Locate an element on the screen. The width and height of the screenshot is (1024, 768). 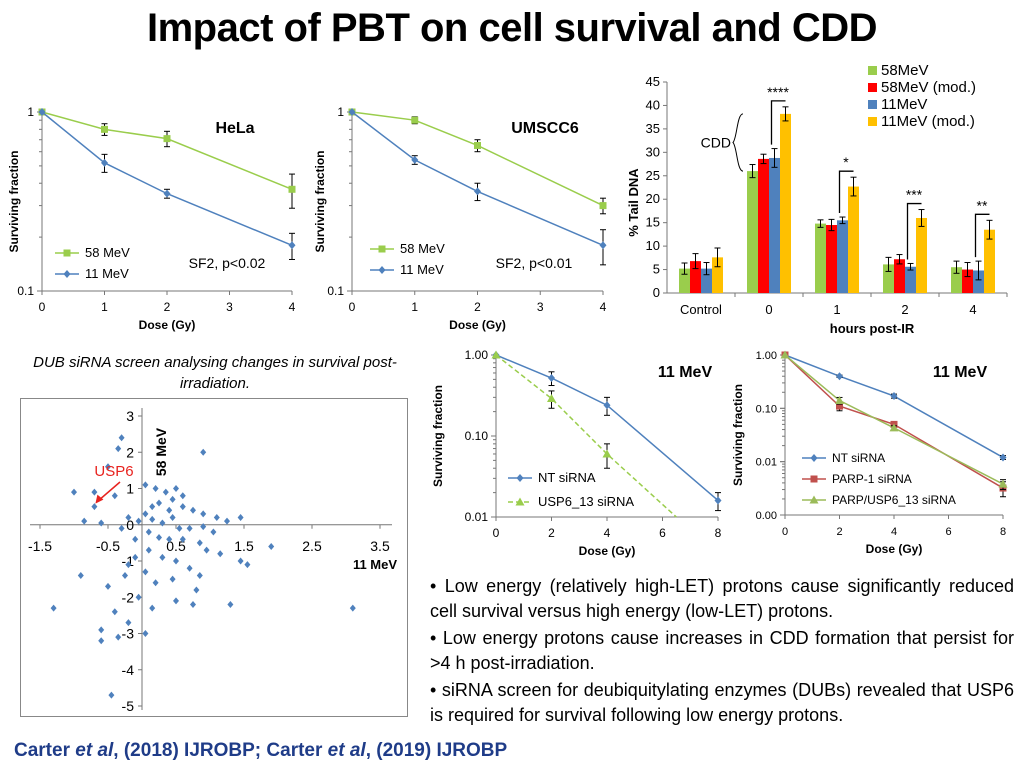
umscc6-x-tick-label: 4 is located at coordinates (603, 307).